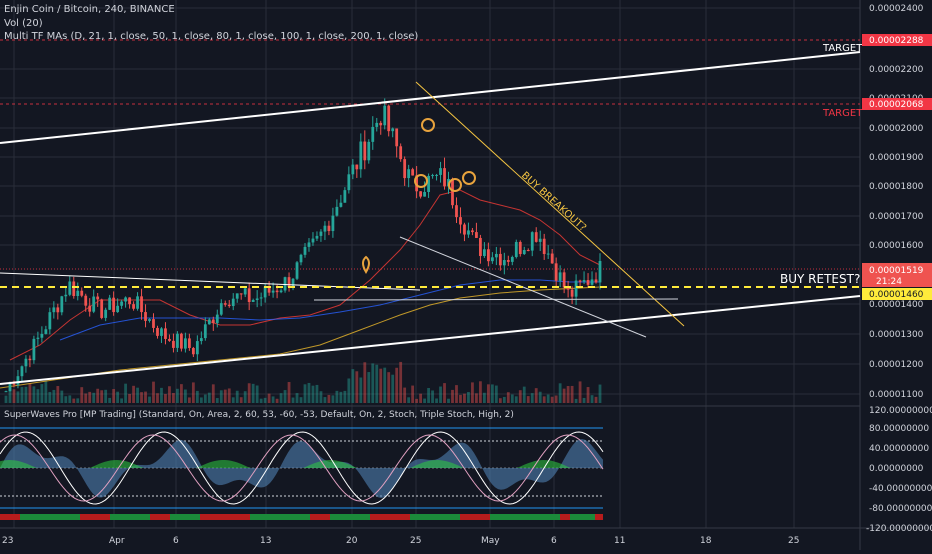 The height and width of the screenshot is (554, 932). What do you see at coordinates (896, 217) in the screenshot?
I see `price-tick: 0.00001700` at bounding box center [896, 217].